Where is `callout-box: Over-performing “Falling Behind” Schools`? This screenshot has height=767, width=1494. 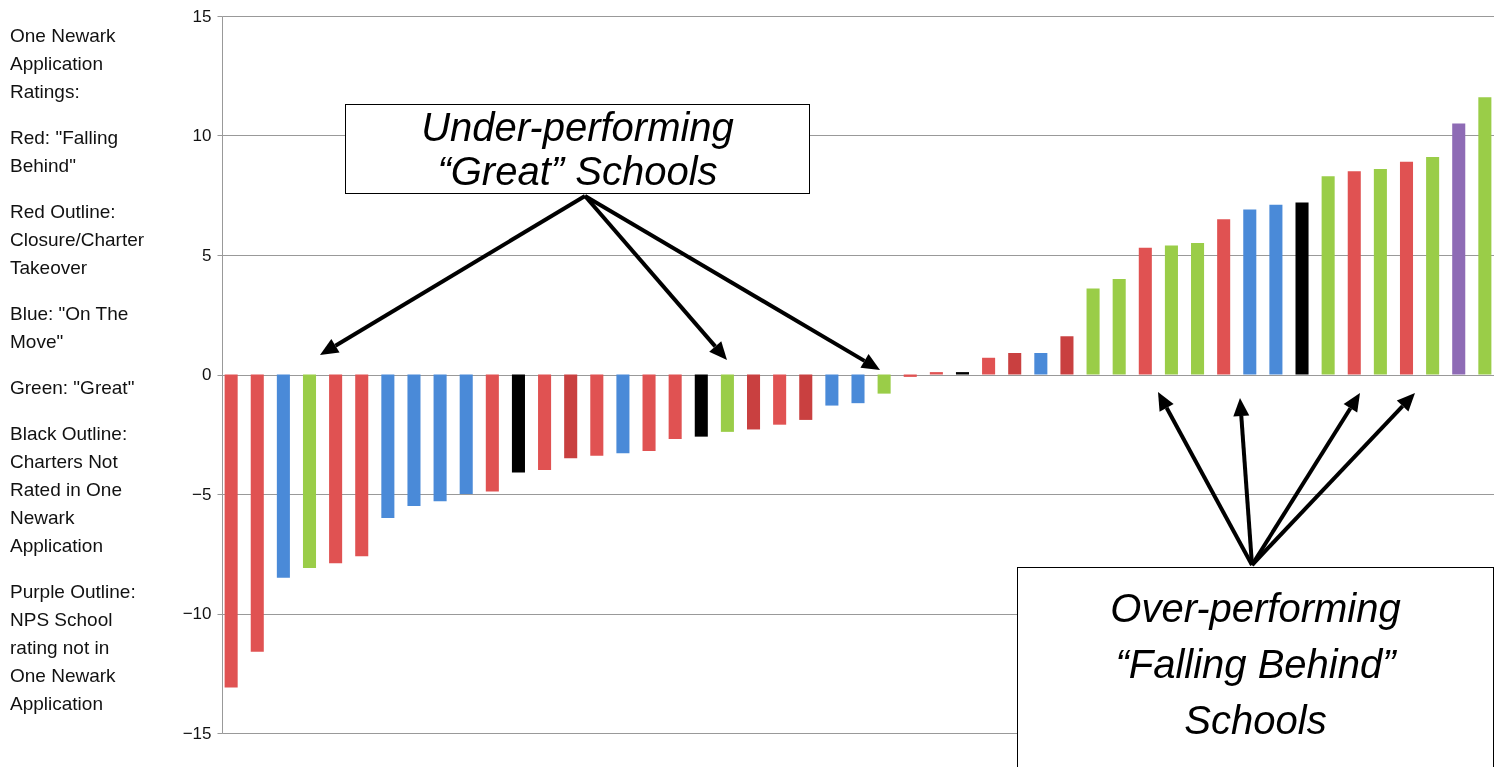 callout-box: Over-performing “Falling Behind” Schools is located at coordinates (1255, 667).